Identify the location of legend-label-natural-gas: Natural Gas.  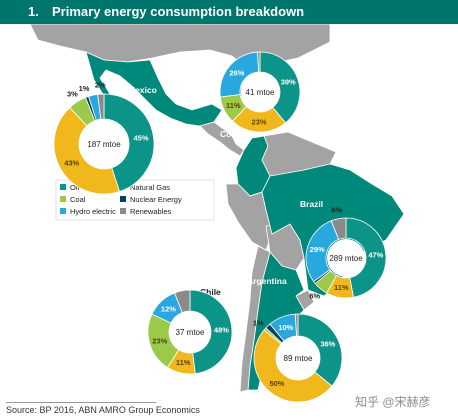
(150, 187).